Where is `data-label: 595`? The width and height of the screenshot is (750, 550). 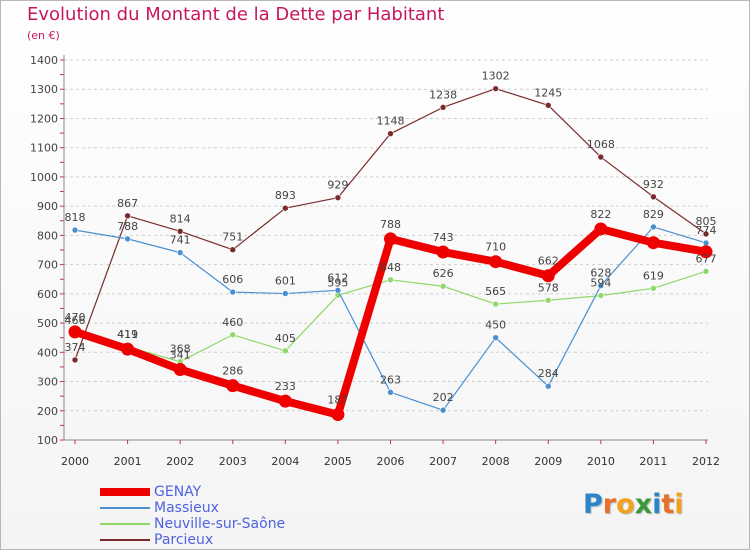
data-label: 595 is located at coordinates (337, 282).